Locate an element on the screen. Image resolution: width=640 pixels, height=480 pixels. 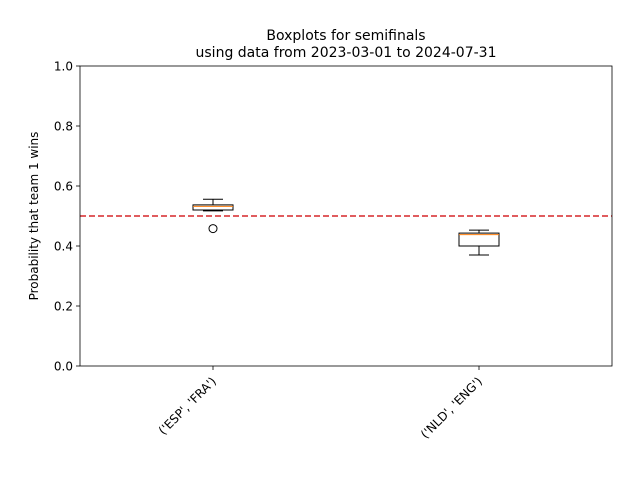
chart-title-line2: using data from 2023-03-01 to 2024-07-31 is located at coordinates (346, 53).